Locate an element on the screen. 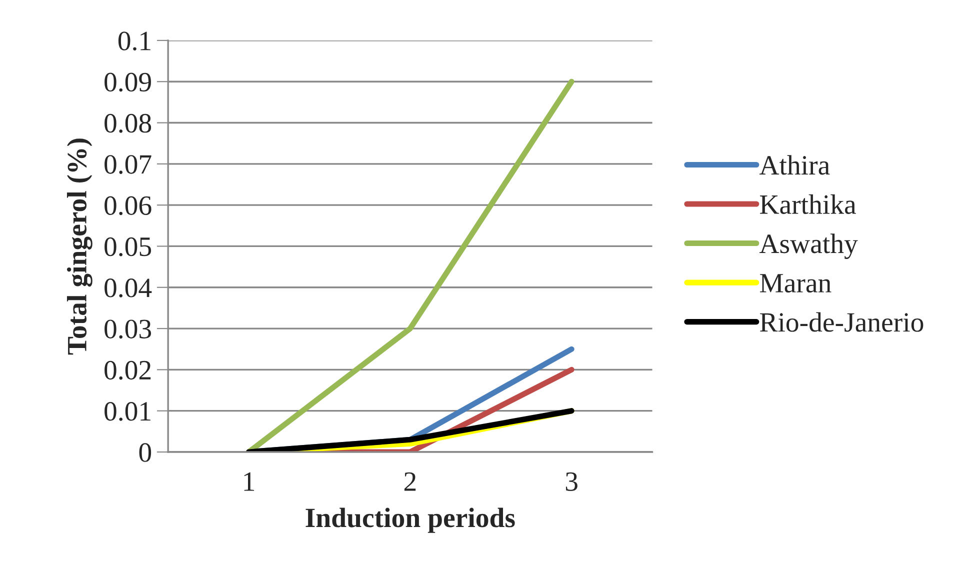 The width and height of the screenshot is (955, 578). y-tick-label: 0.01 is located at coordinates (127, 411).